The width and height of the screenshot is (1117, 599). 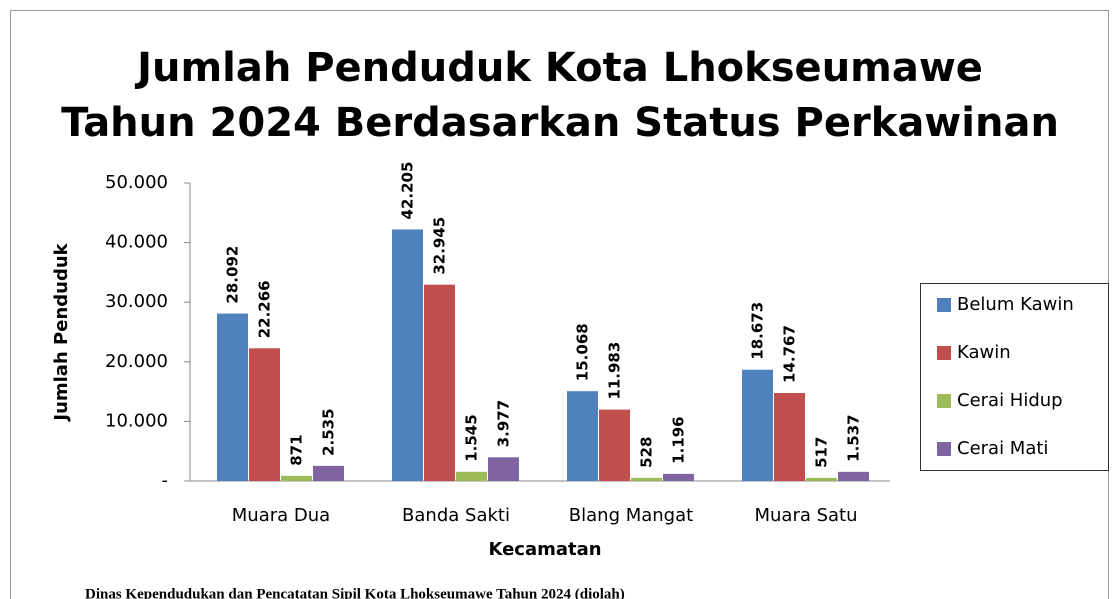 What do you see at coordinates (583, 352) in the screenshot?
I see `data-label: 15.068` at bounding box center [583, 352].